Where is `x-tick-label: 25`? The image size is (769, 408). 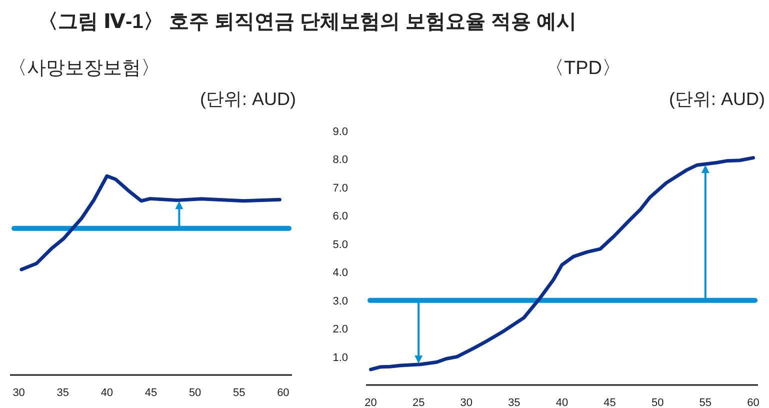 x-tick-label: 25 is located at coordinates (418, 402).